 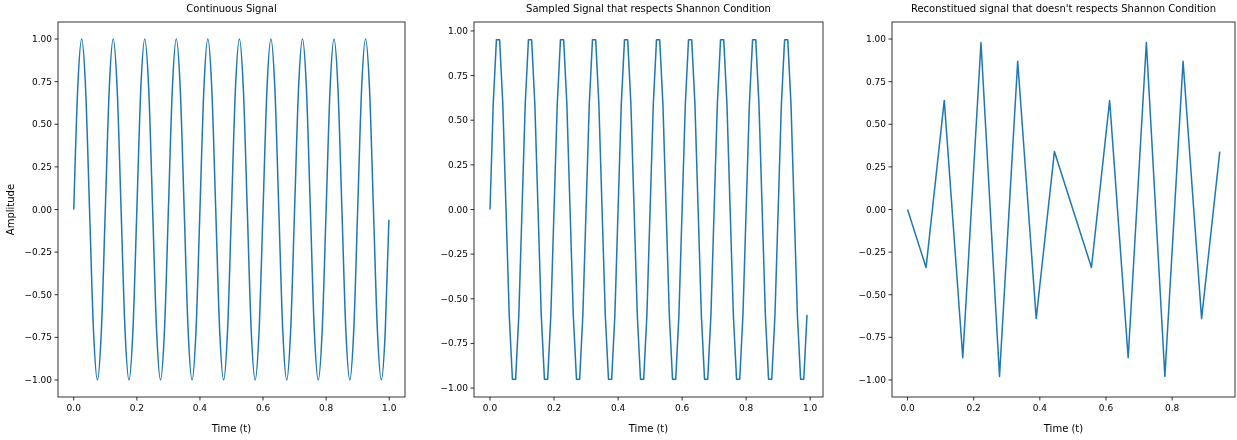 What do you see at coordinates (231, 8) in the screenshot?
I see `chart-title: Continuous Signal` at bounding box center [231, 8].